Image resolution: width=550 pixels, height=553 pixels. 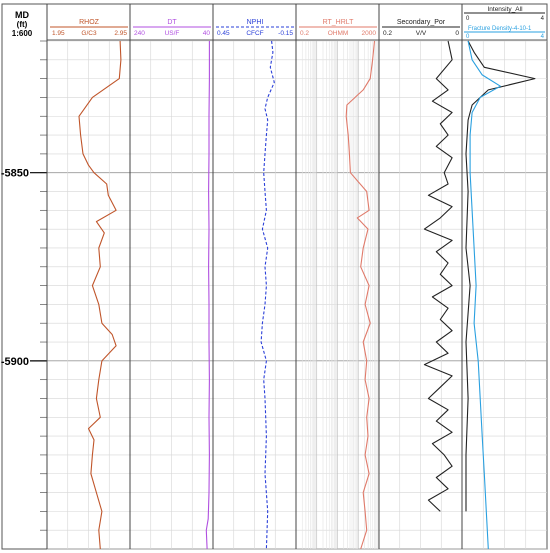 I want to click on track-max-fracture: 4, so click(x=543, y=37).